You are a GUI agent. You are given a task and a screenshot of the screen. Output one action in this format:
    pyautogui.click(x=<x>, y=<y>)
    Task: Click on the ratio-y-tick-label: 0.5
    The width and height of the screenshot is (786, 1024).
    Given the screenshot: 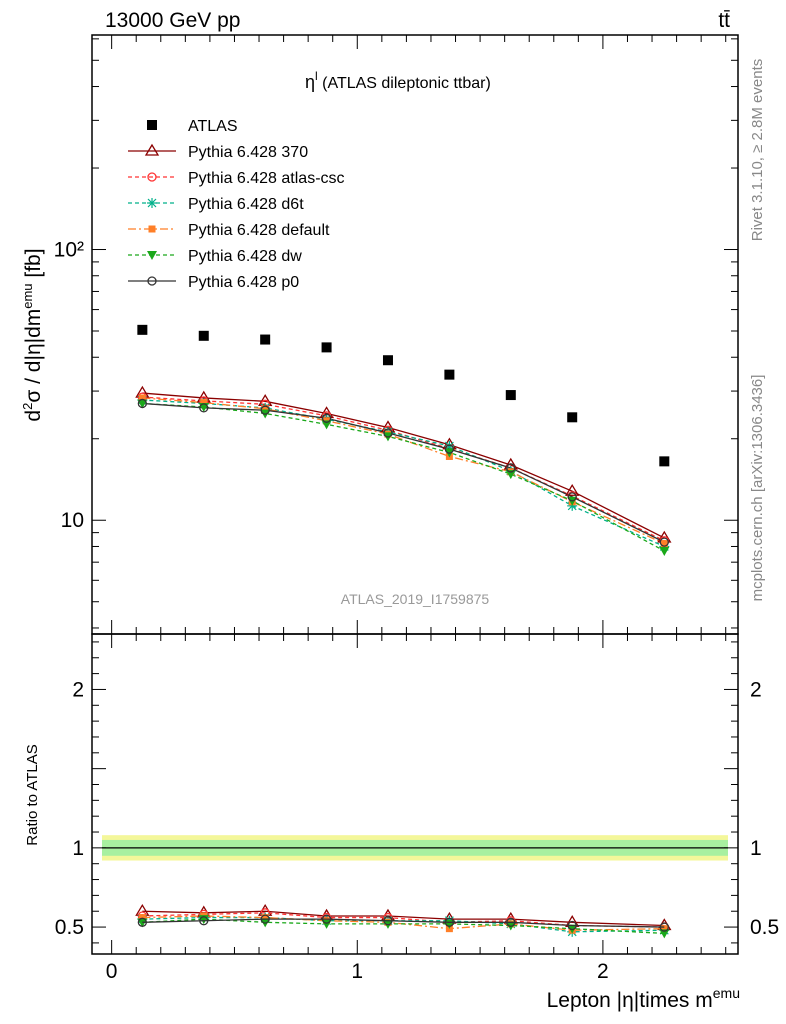 What is the action you would take?
    pyautogui.click(x=69, y=927)
    